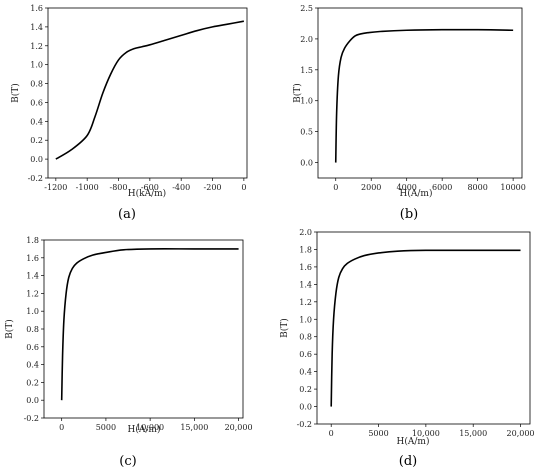 The height and width of the screenshot is (474, 550). What do you see at coordinates (213, 187) in the screenshot?
I see `x-tick-label: -200` at bounding box center [213, 187].